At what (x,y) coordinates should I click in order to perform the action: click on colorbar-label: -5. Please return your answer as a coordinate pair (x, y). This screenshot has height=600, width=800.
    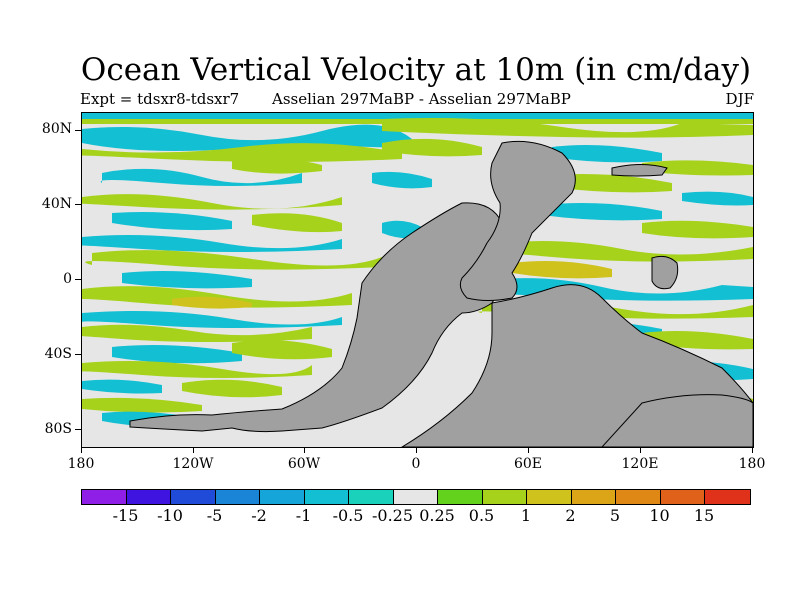
    Looking at the image, I should click on (214, 515).